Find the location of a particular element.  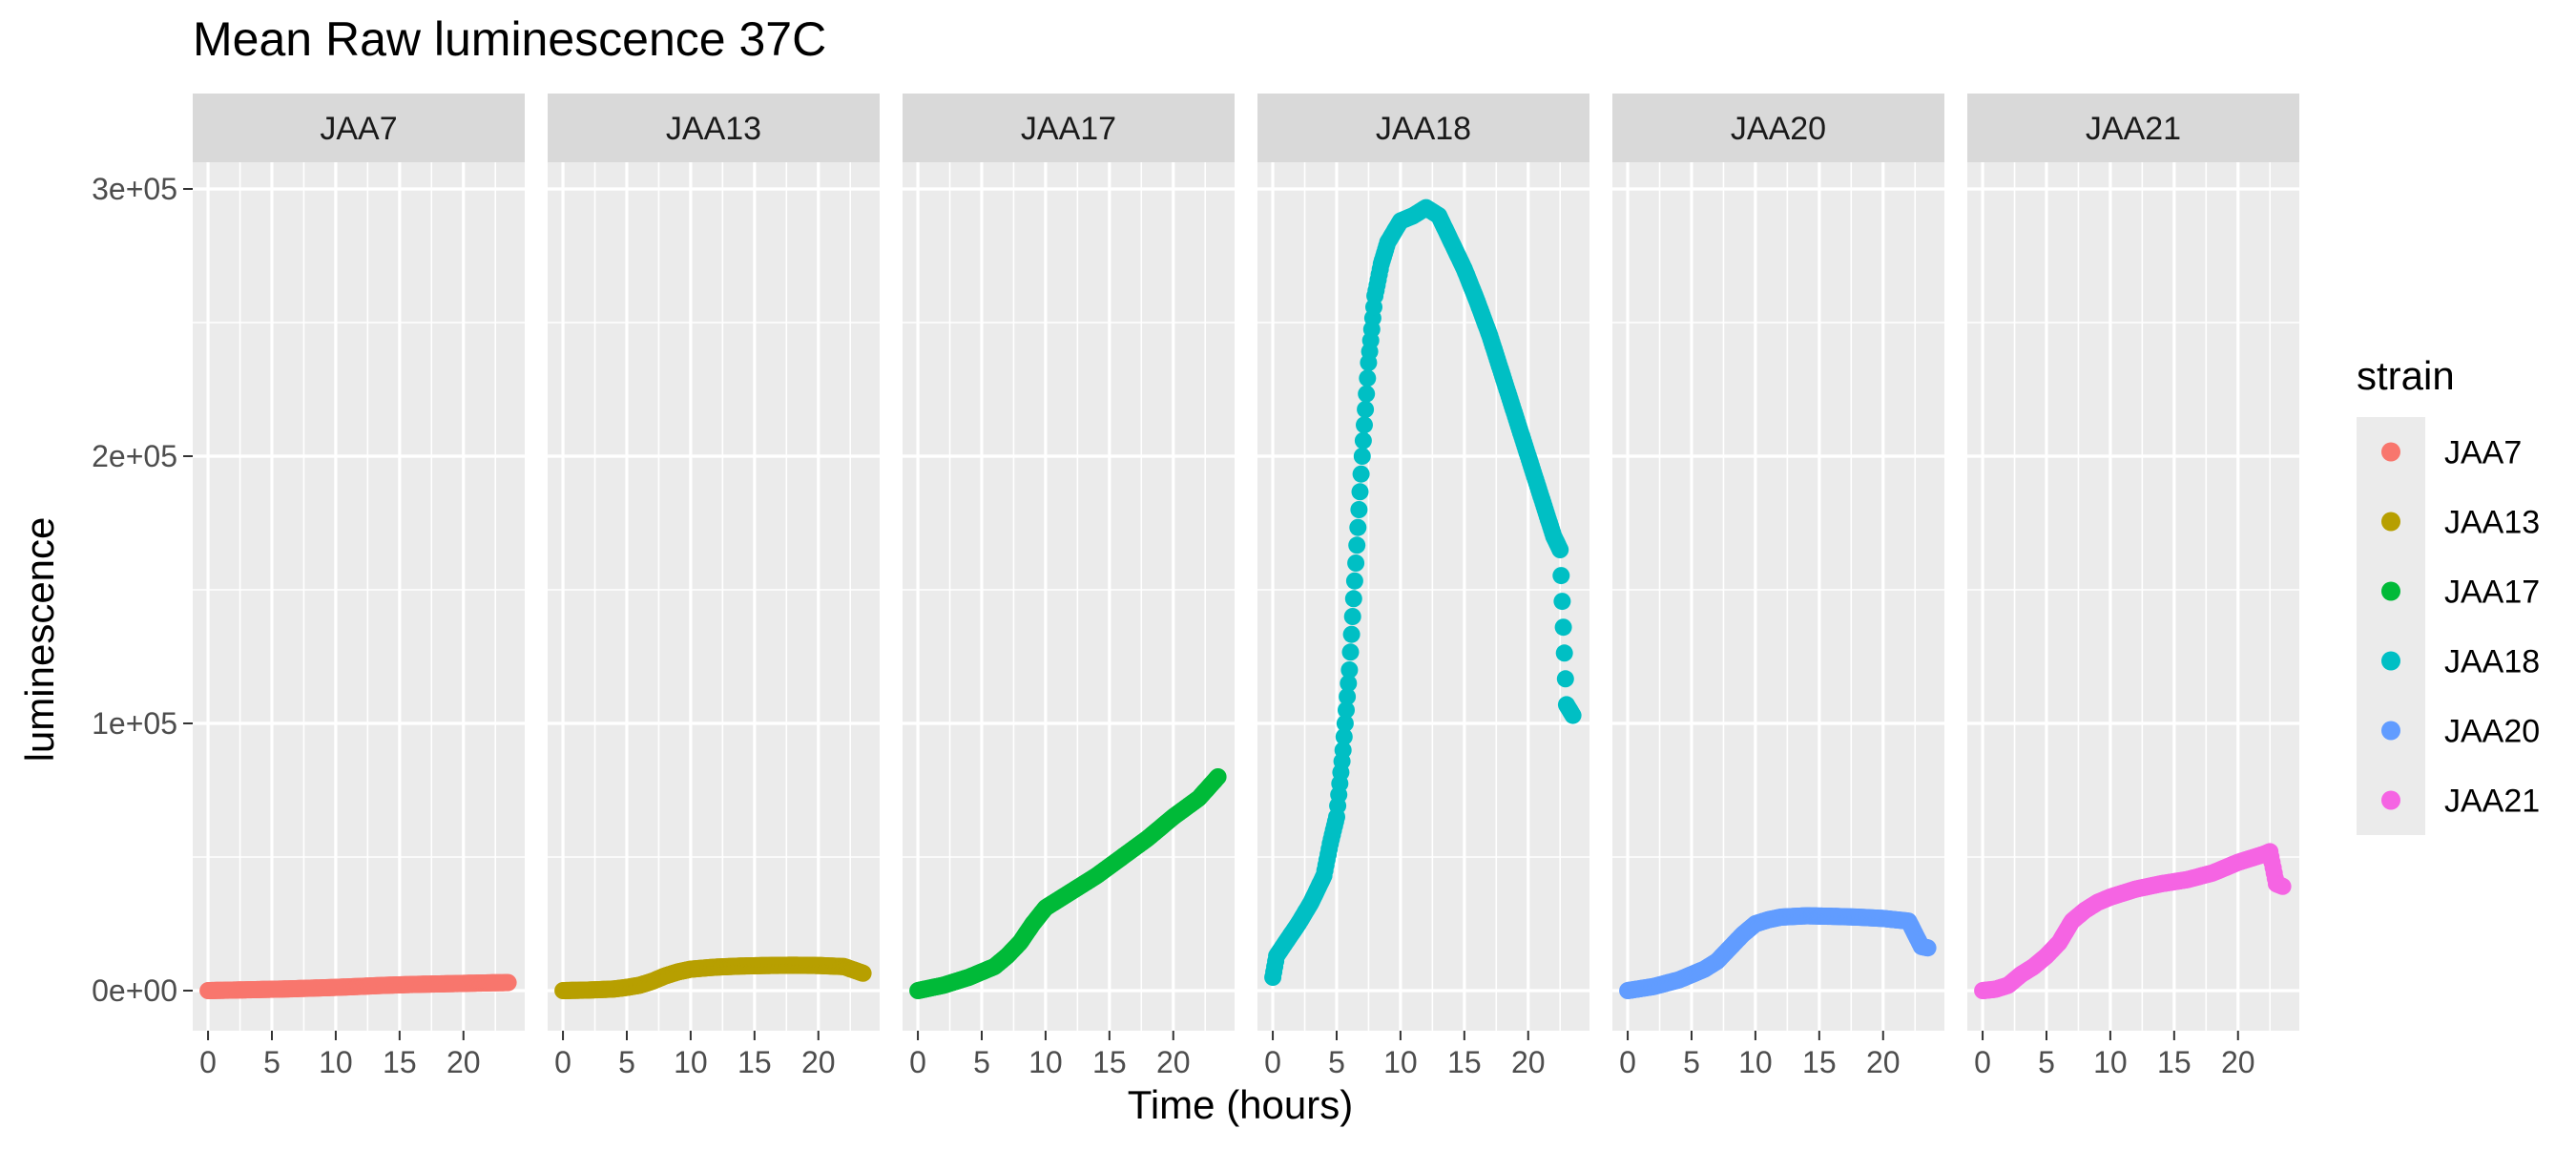

facet-panel-jaa13: JAA13 0 5 10 15 20 is located at coordinates (714, 586).